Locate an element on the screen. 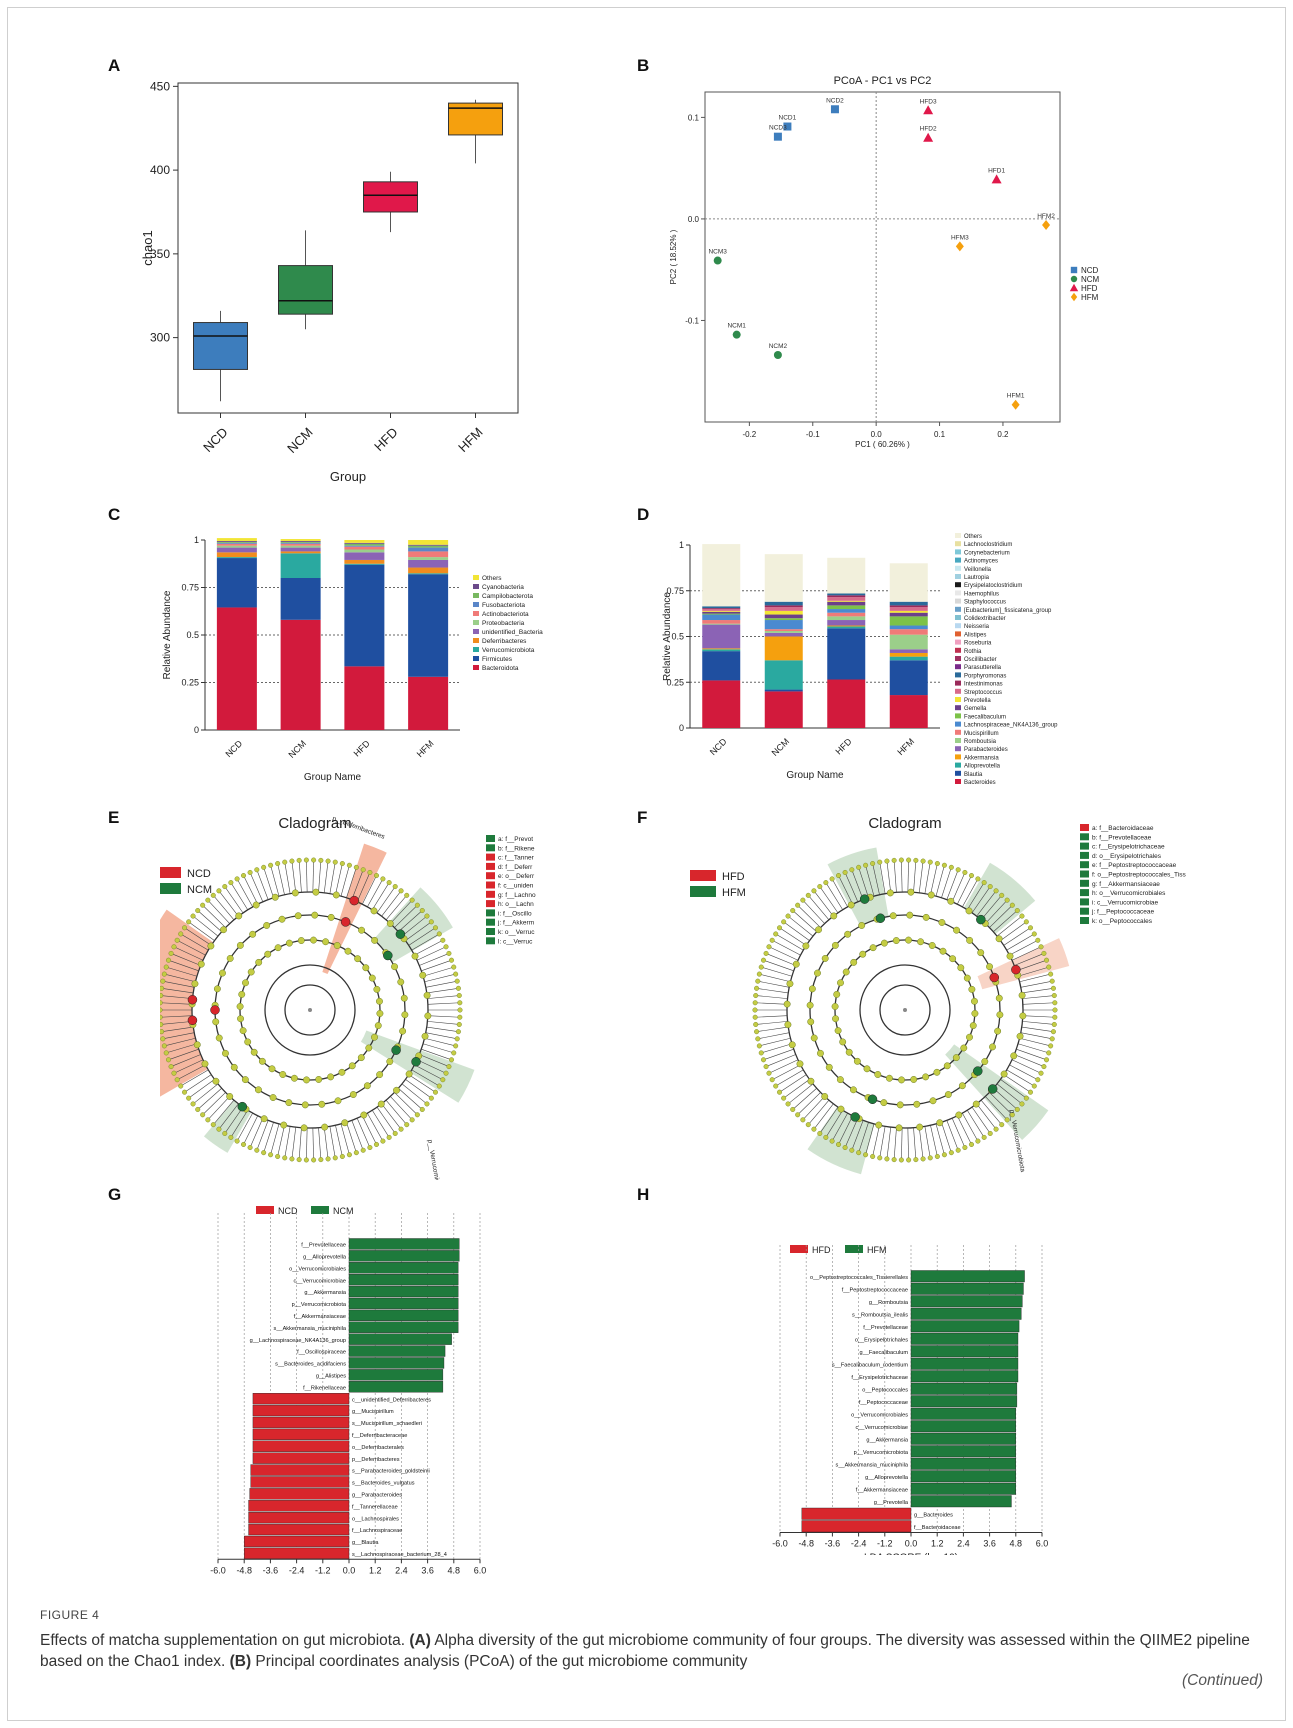 The width and height of the screenshot is (1293, 1728). legend-label: Proteobacteria is located at coordinates (503, 623).